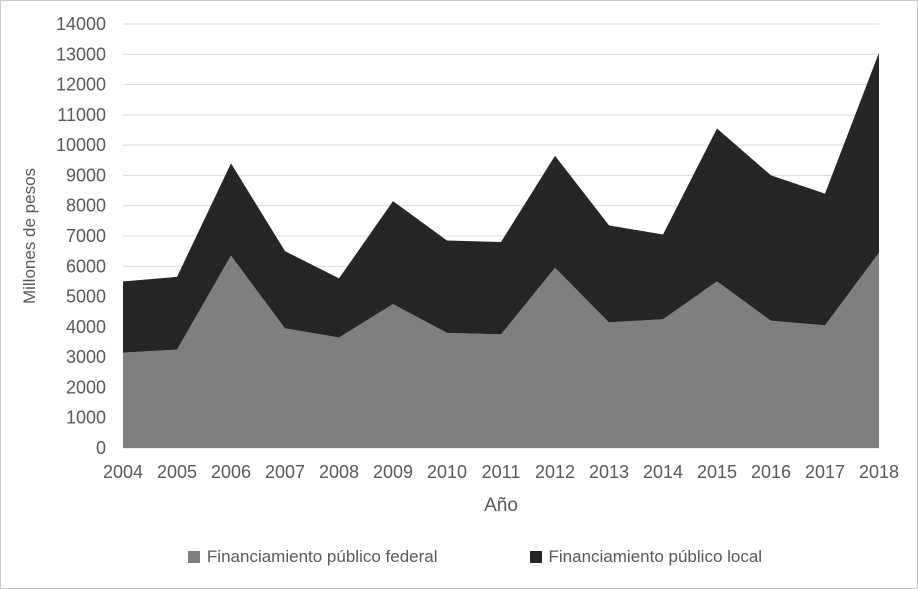 This screenshot has height=589, width=918. What do you see at coordinates (501, 505) in the screenshot?
I see `x-axis-title: Año` at bounding box center [501, 505].